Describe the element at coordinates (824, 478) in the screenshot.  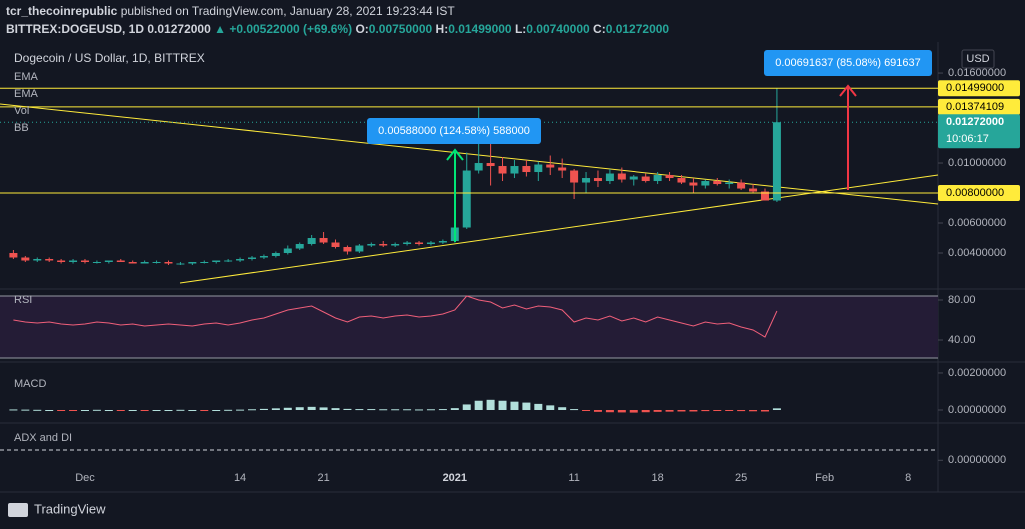
I see `x-tick-label: Feb` at that location.